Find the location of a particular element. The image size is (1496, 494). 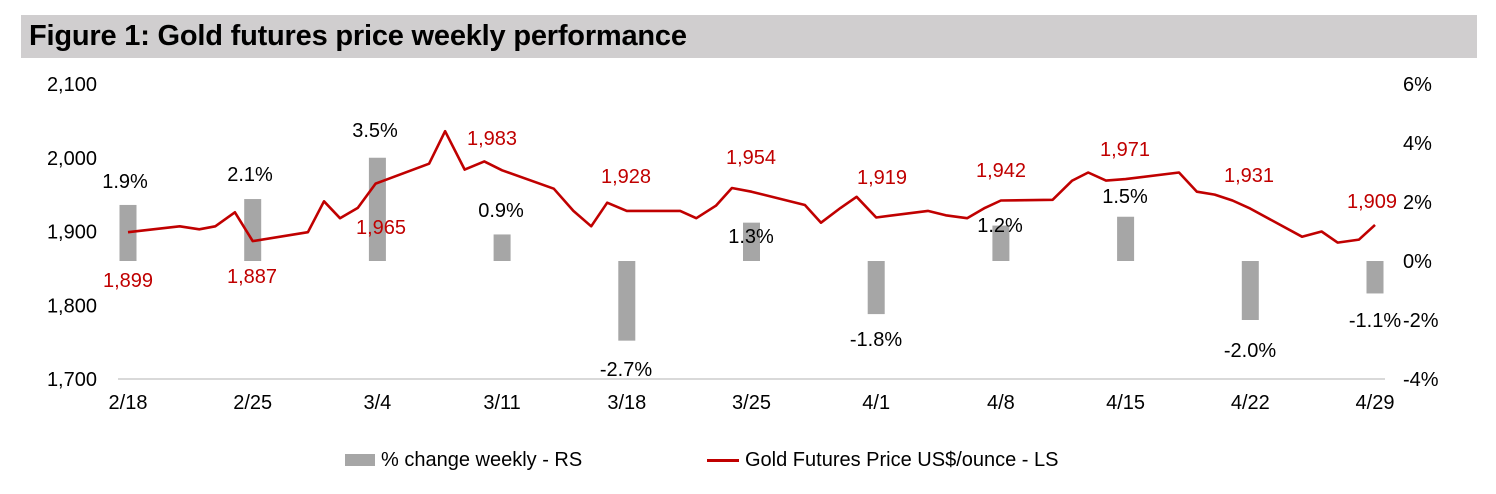

right-axis-tick-label: -4% is located at coordinates (1421, 380).